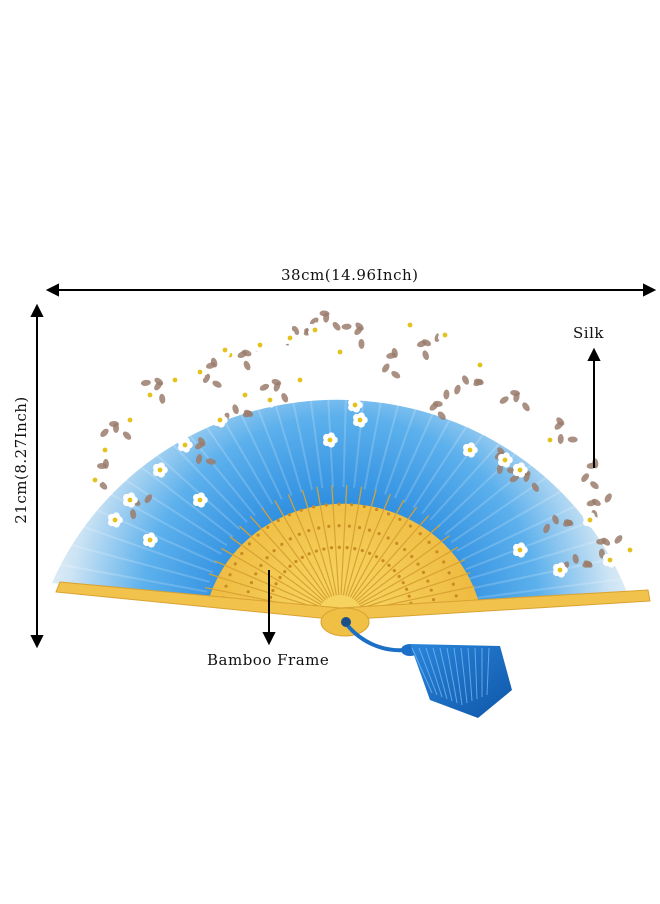  Describe the element at coordinates (594, 407) in the screenshot. I see `silk-callout-arrow` at that location.